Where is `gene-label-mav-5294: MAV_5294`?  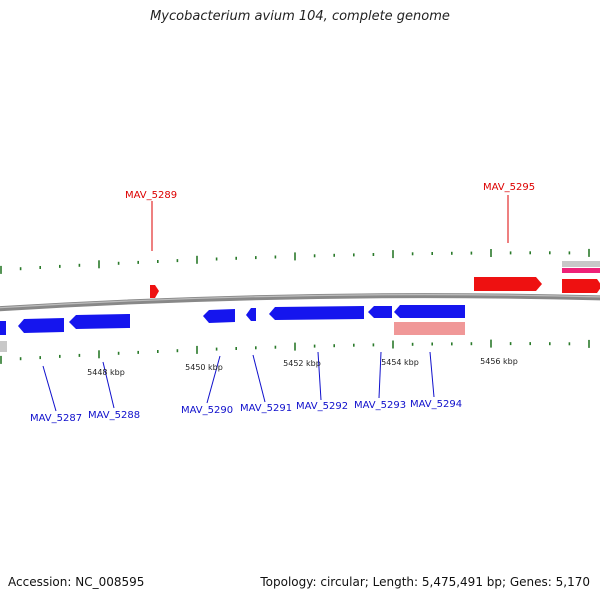
gene-label-mav-5294: MAV_5294 is located at coordinates (436, 404).